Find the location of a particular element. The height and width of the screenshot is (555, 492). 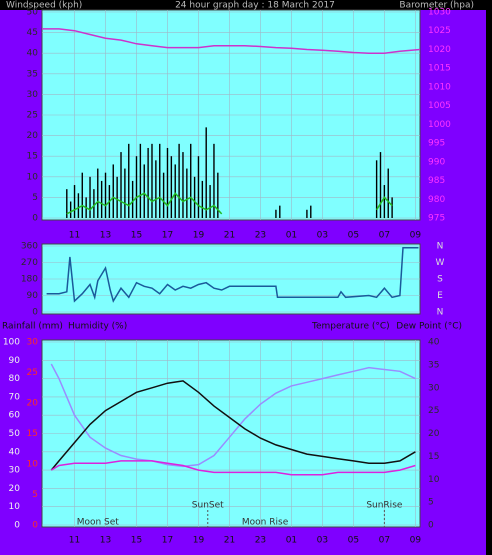

y2-tick-label: 980 is located at coordinates (436, 200).